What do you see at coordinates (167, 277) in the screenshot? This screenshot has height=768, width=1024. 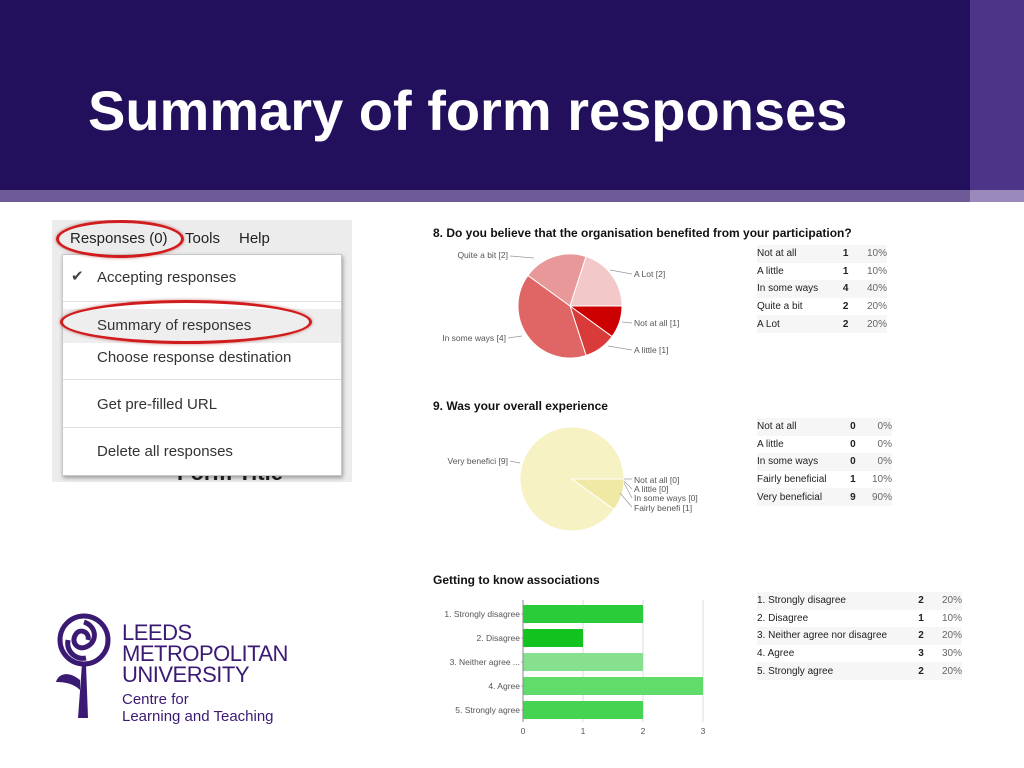 I see `menu-item-accepting-responses: Accepting responses` at bounding box center [167, 277].